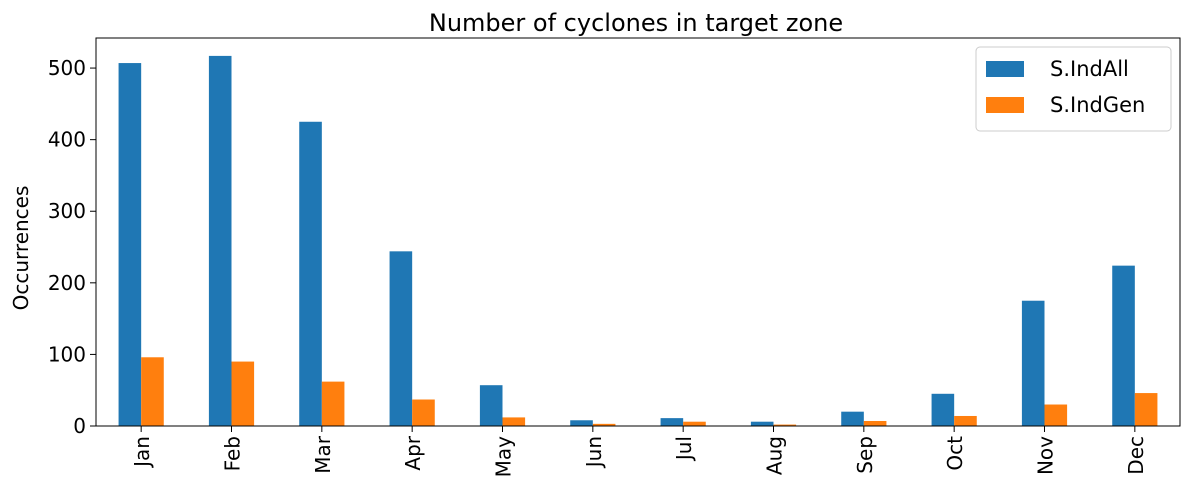  Describe the element at coordinates (1005, 69) in the screenshot. I see `legend-swatch-s-indall` at that location.